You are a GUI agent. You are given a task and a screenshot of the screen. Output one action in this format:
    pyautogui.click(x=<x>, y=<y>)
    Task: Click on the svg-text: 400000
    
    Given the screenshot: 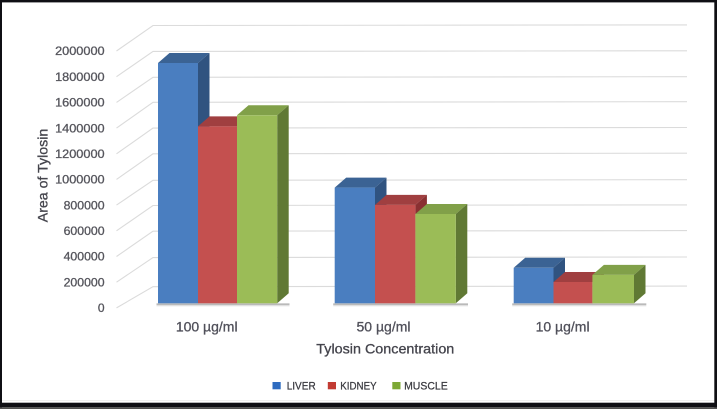 What is the action you would take?
    pyautogui.click(x=84, y=257)
    